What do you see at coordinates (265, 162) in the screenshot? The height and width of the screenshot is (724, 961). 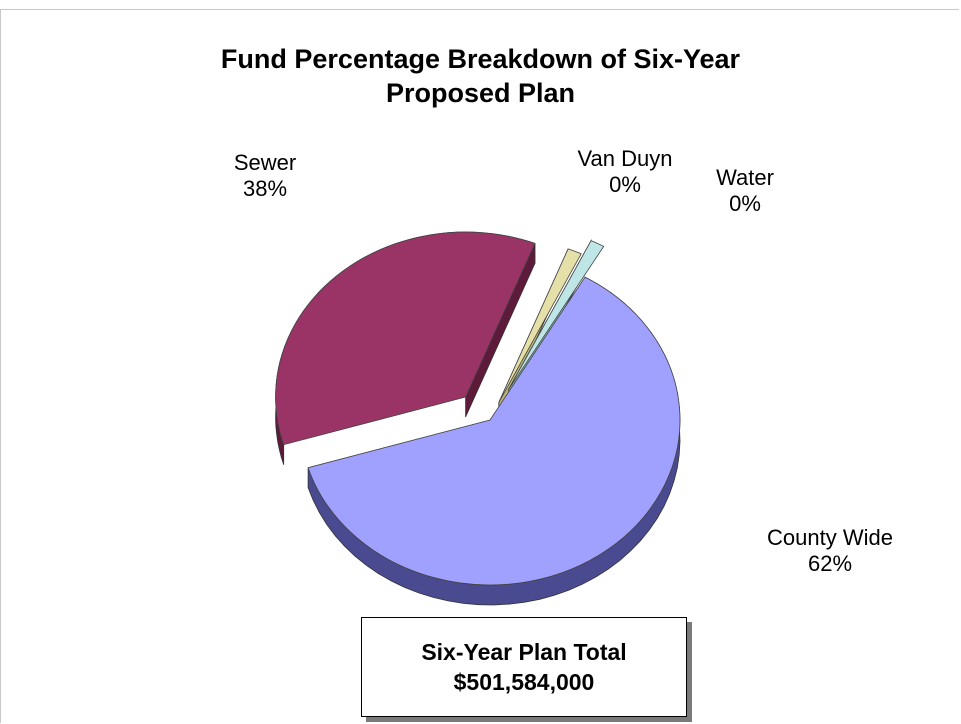 I see `slice-name-sewer: Sewer` at bounding box center [265, 162].